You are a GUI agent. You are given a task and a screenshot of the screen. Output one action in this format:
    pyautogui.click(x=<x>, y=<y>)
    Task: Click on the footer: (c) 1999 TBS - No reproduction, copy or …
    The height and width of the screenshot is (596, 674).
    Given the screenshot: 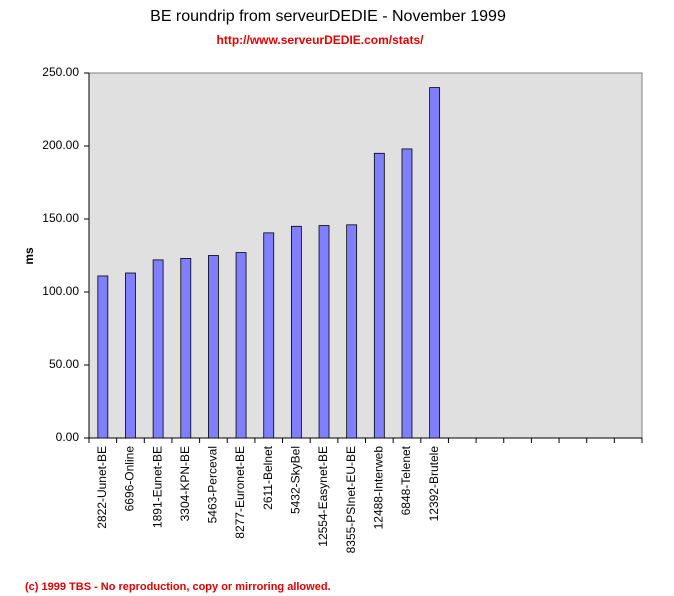 What is the action you would take?
    pyautogui.click(x=178, y=587)
    